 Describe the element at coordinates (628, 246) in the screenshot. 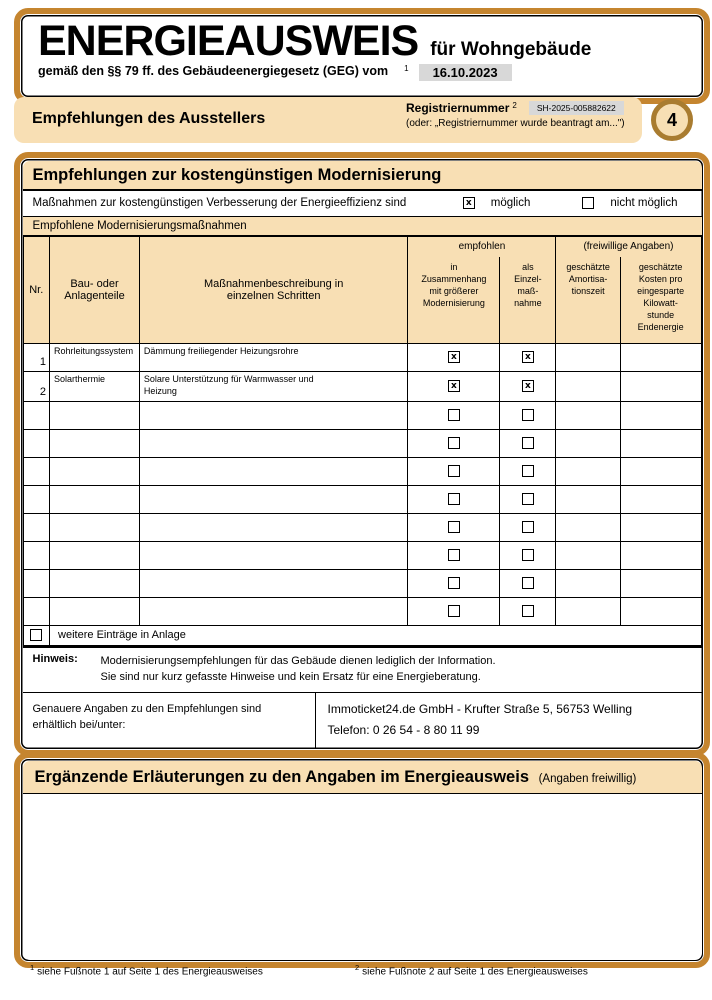

I see `header-group-voluntary: (freiwillige Angaben)` at that location.